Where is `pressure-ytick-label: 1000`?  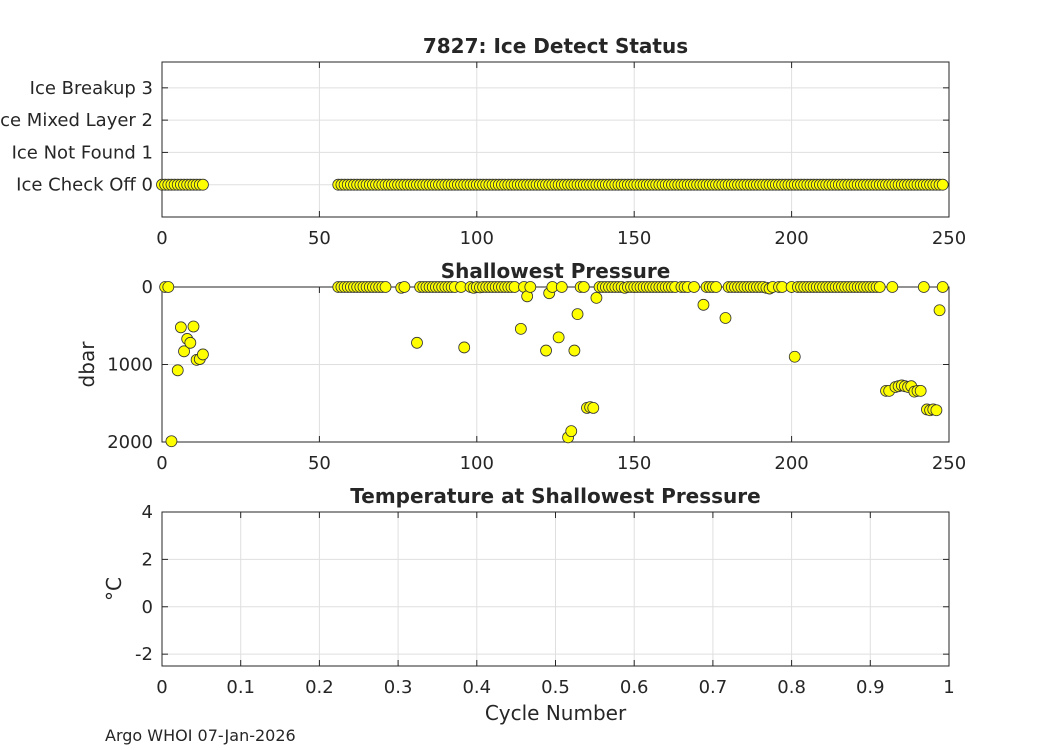 pressure-ytick-label: 1000 is located at coordinates (130, 365).